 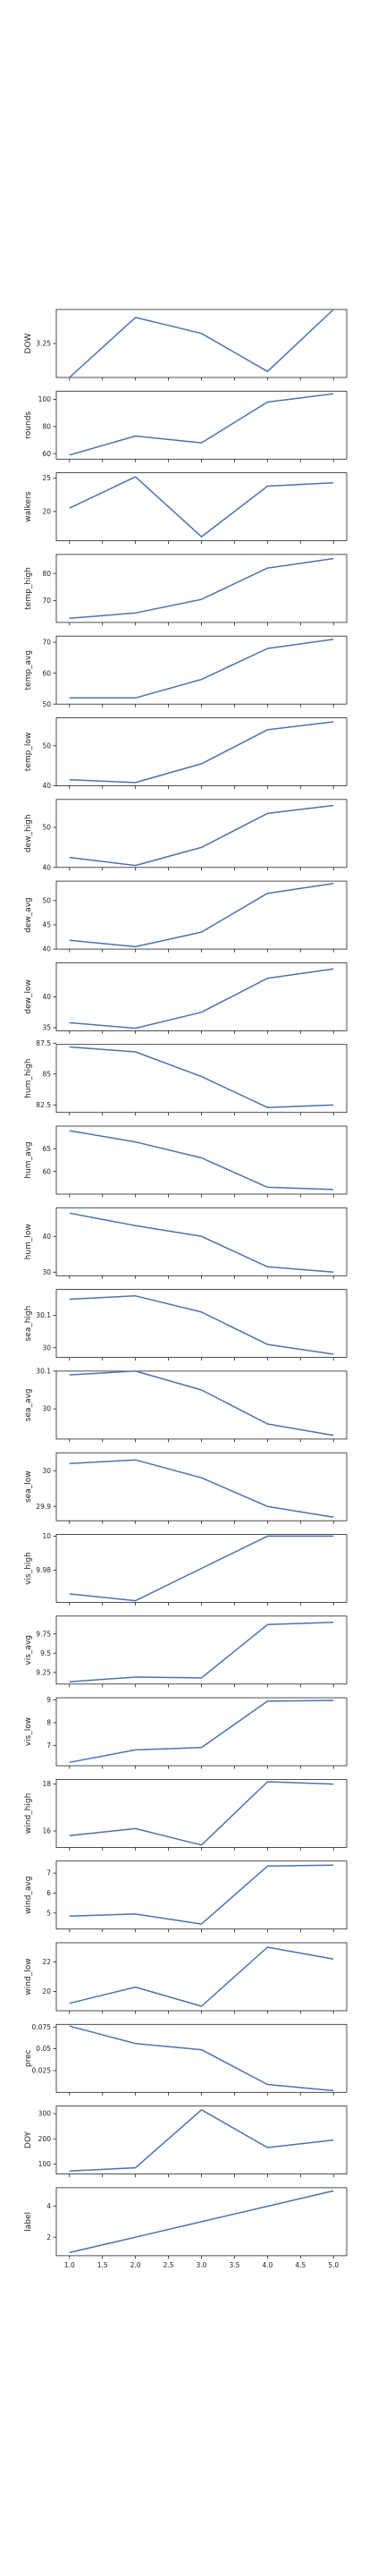 I want to click on y-tick-label: 3.25, so click(x=43, y=344).